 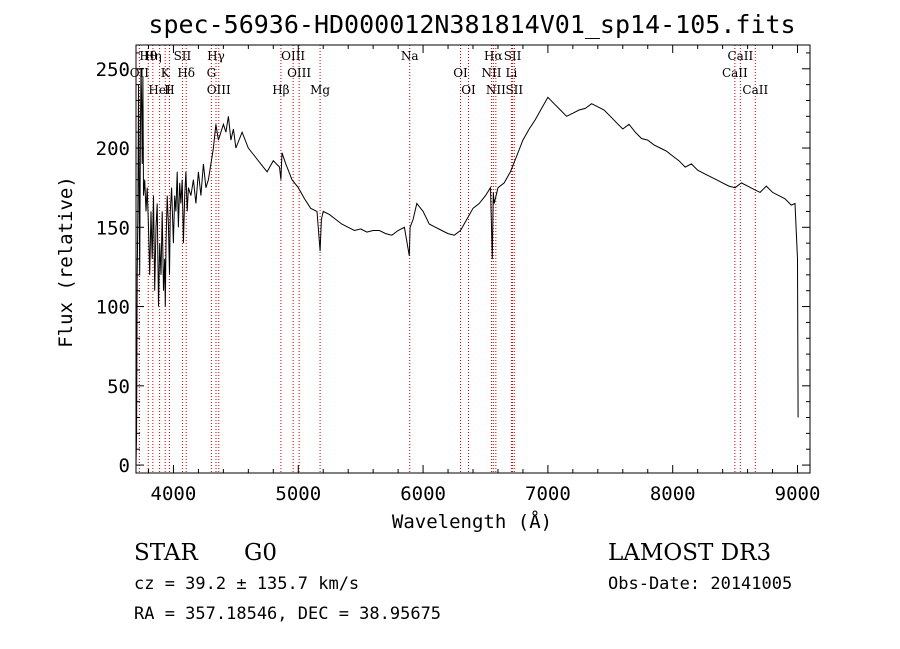 I want to click on y-tick-label: 200, so click(x=113, y=149).